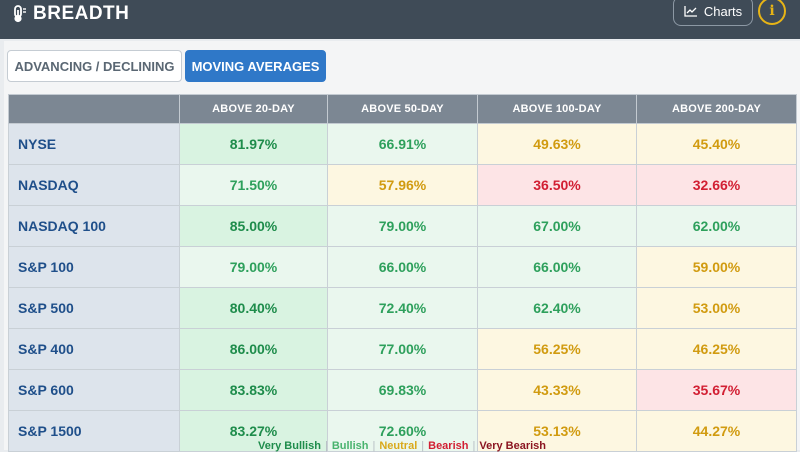  Describe the element at coordinates (716, 185) in the screenshot. I see `value-cell-200-day: 32.66%` at that location.